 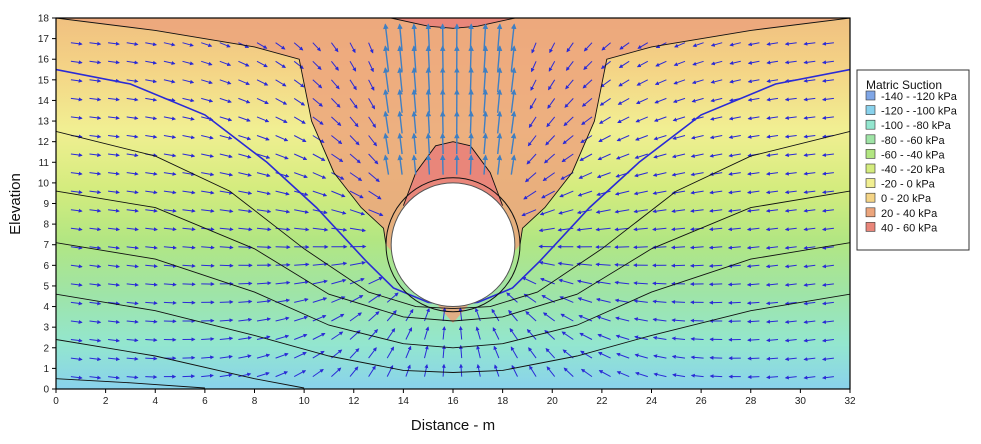 I want to click on x-tick-label: 14, so click(x=404, y=401).